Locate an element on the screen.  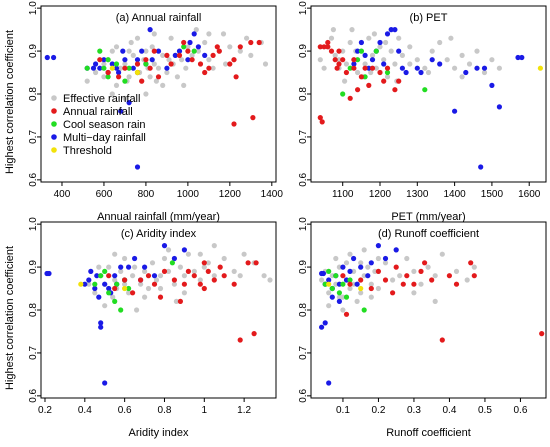
series-annual is located at coordinates (359, 82).